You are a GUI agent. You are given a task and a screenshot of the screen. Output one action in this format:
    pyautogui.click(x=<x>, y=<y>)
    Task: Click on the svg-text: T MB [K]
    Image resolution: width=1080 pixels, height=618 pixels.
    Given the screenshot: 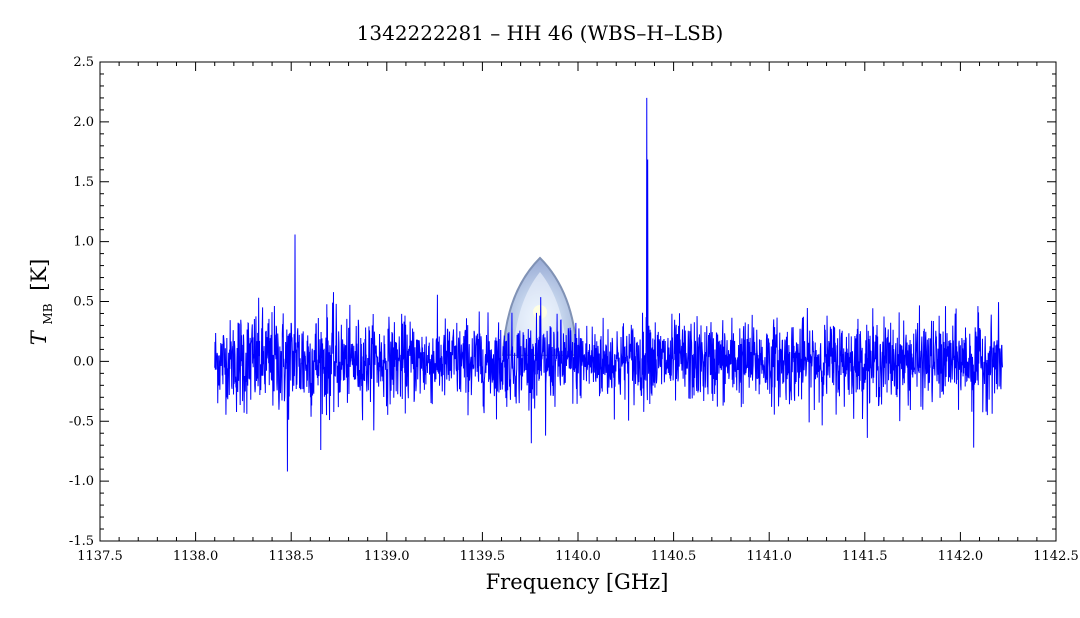 What is the action you would take?
    pyautogui.click(x=42, y=302)
    